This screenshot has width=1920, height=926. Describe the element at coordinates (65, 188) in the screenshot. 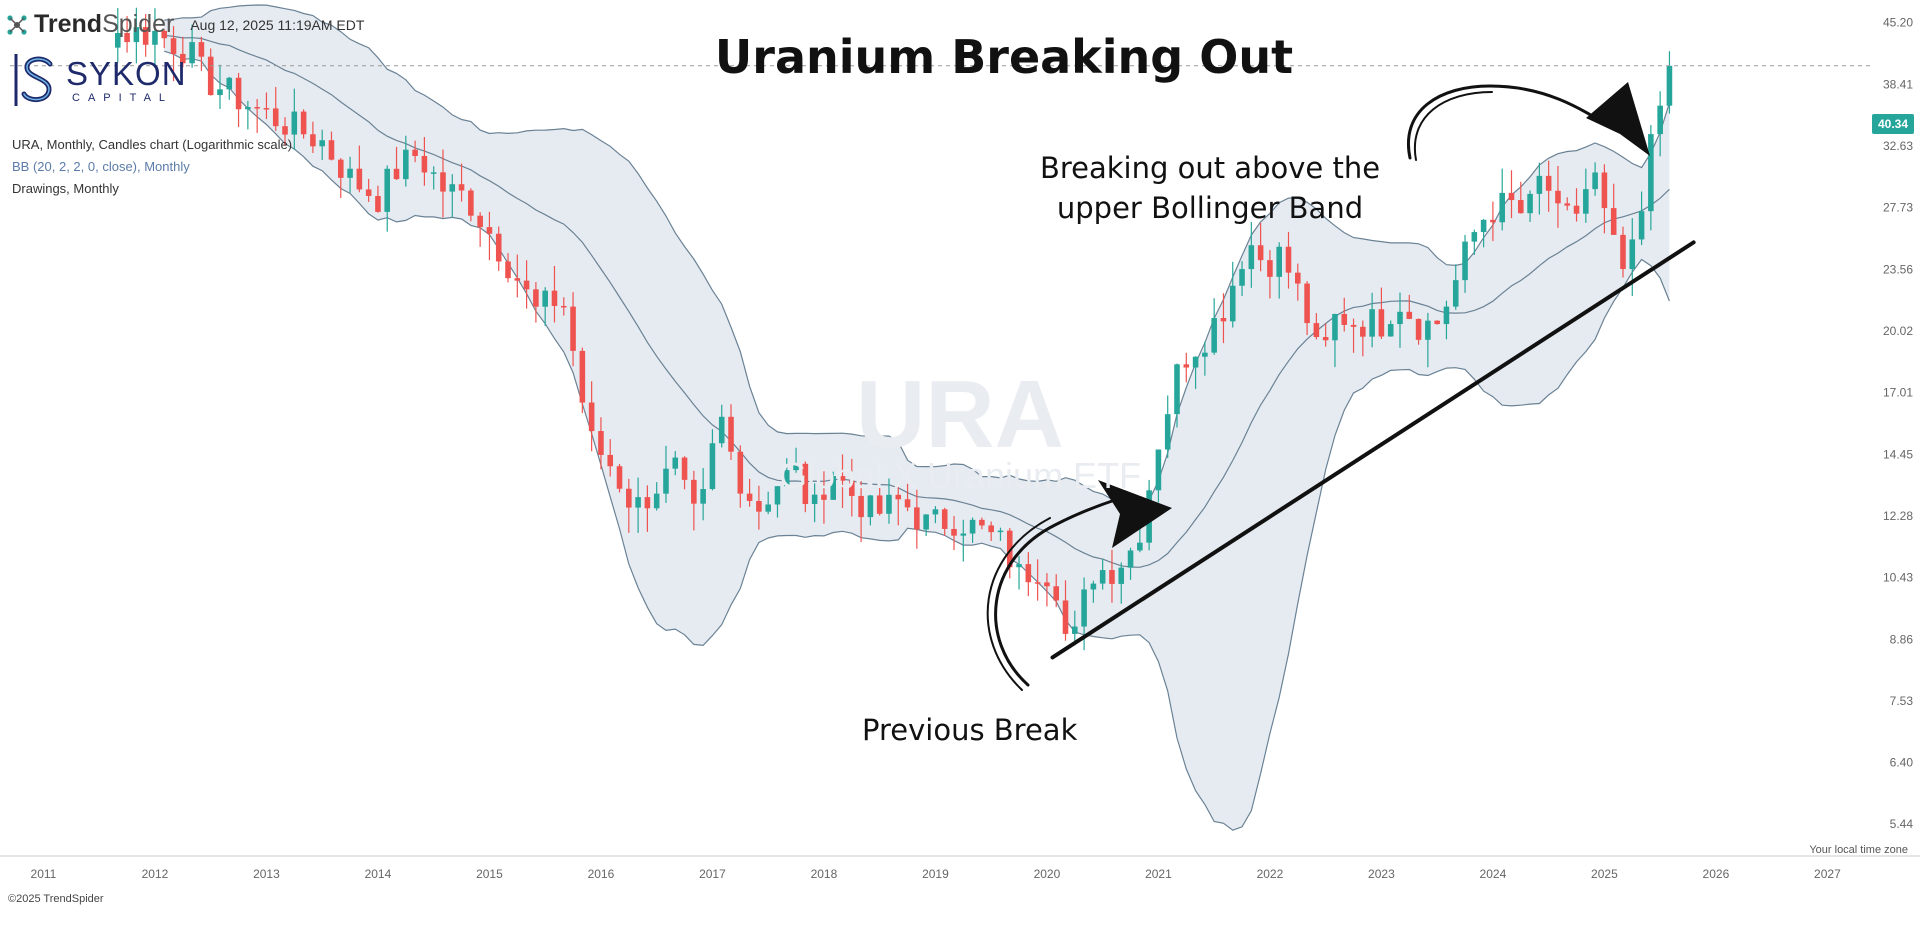

I see `chart-info-drawings: Drawings, Monthly` at that location.